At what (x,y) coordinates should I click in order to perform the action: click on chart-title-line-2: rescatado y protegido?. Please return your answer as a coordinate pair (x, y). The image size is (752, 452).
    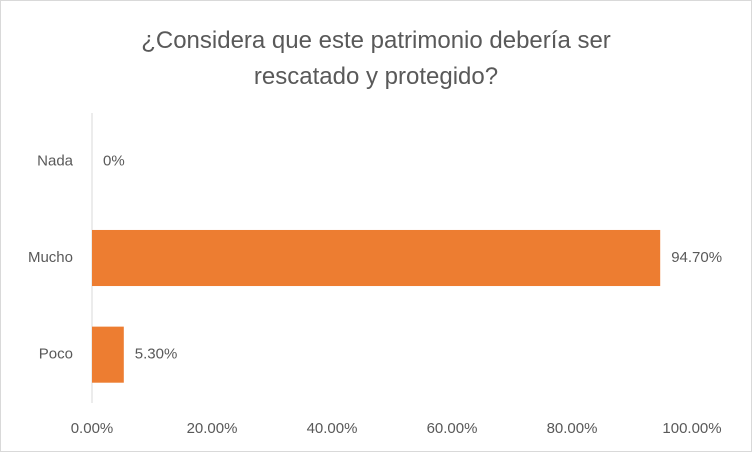
    Looking at the image, I should click on (376, 76).